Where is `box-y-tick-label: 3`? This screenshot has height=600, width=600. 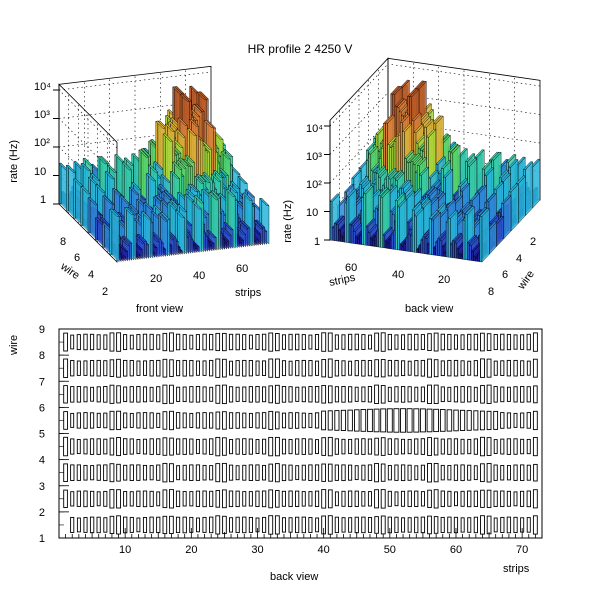 box-y-tick-label: 3 is located at coordinates (42, 487).